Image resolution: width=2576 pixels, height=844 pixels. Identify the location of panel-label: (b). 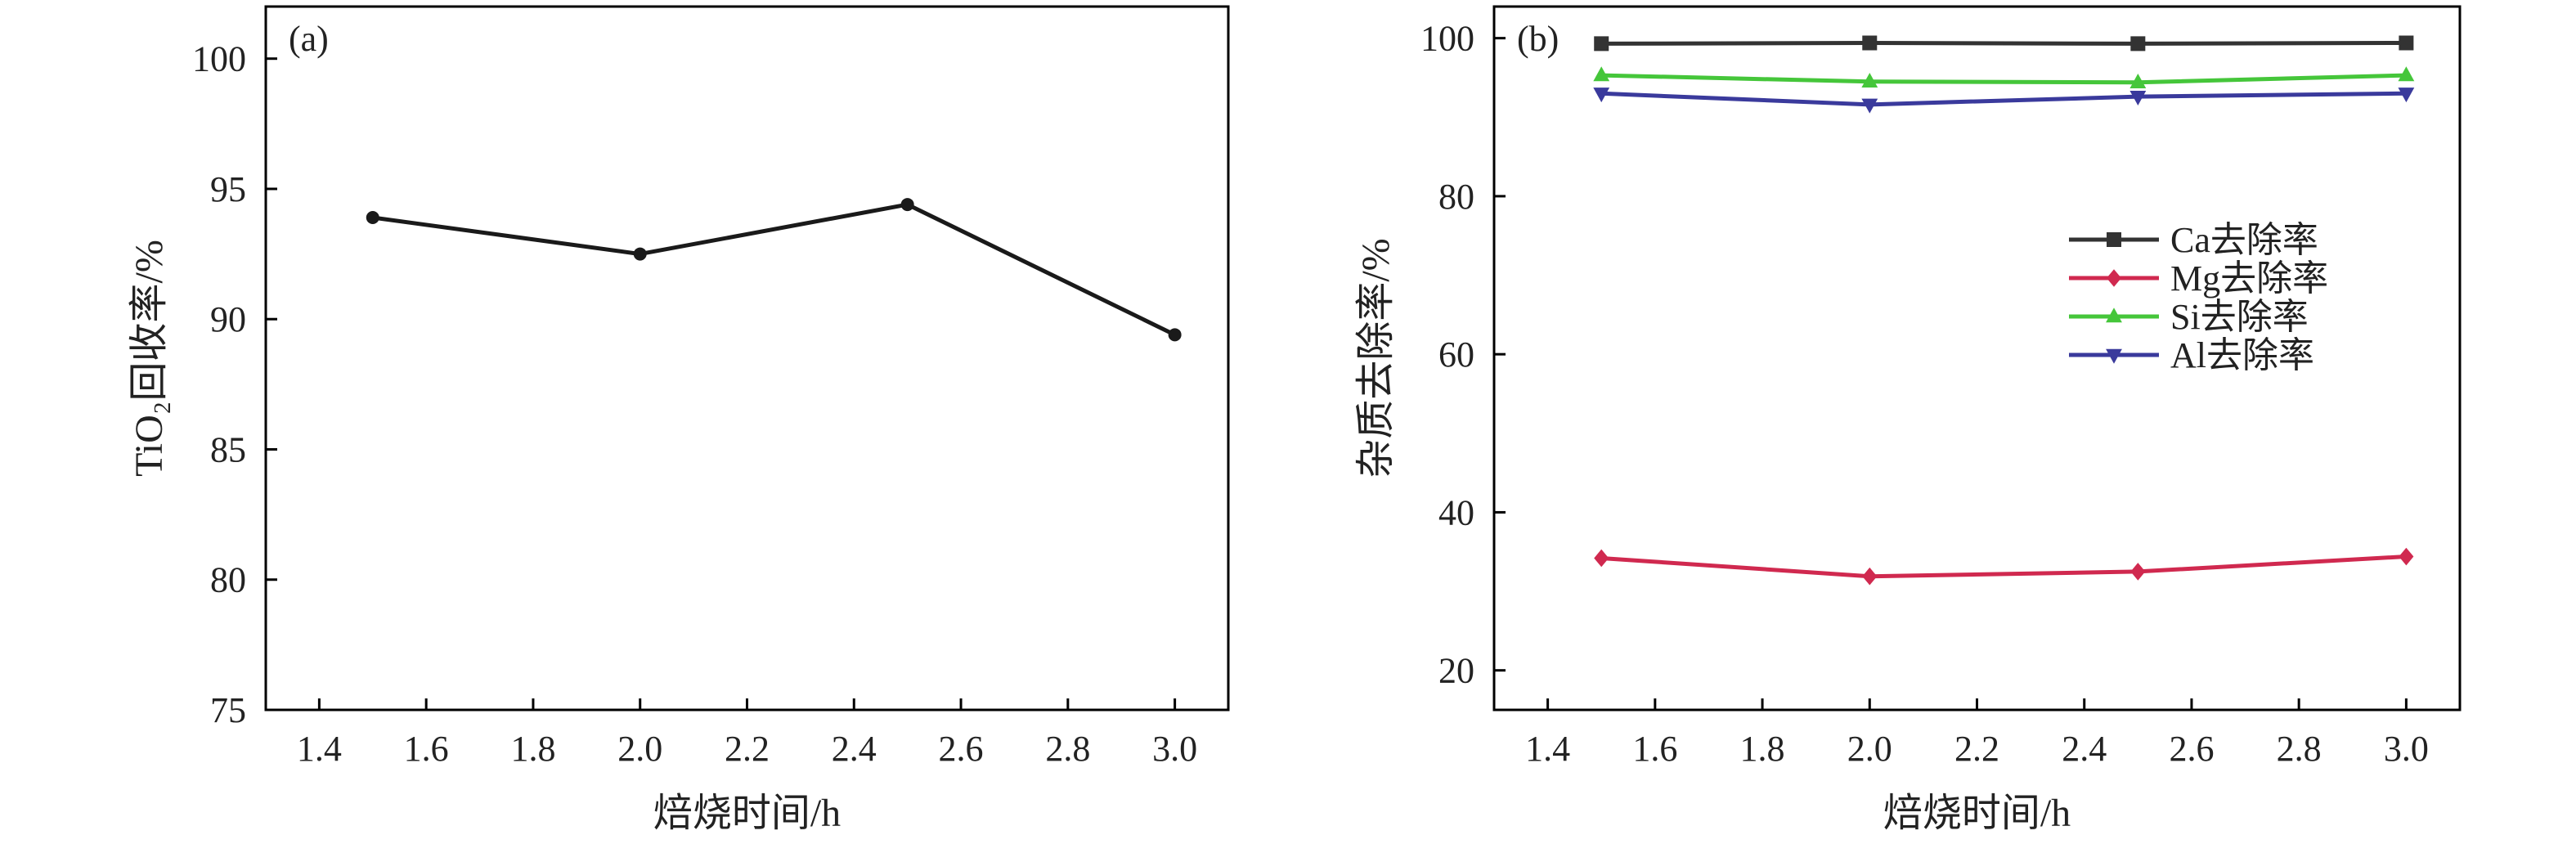
(1538, 39).